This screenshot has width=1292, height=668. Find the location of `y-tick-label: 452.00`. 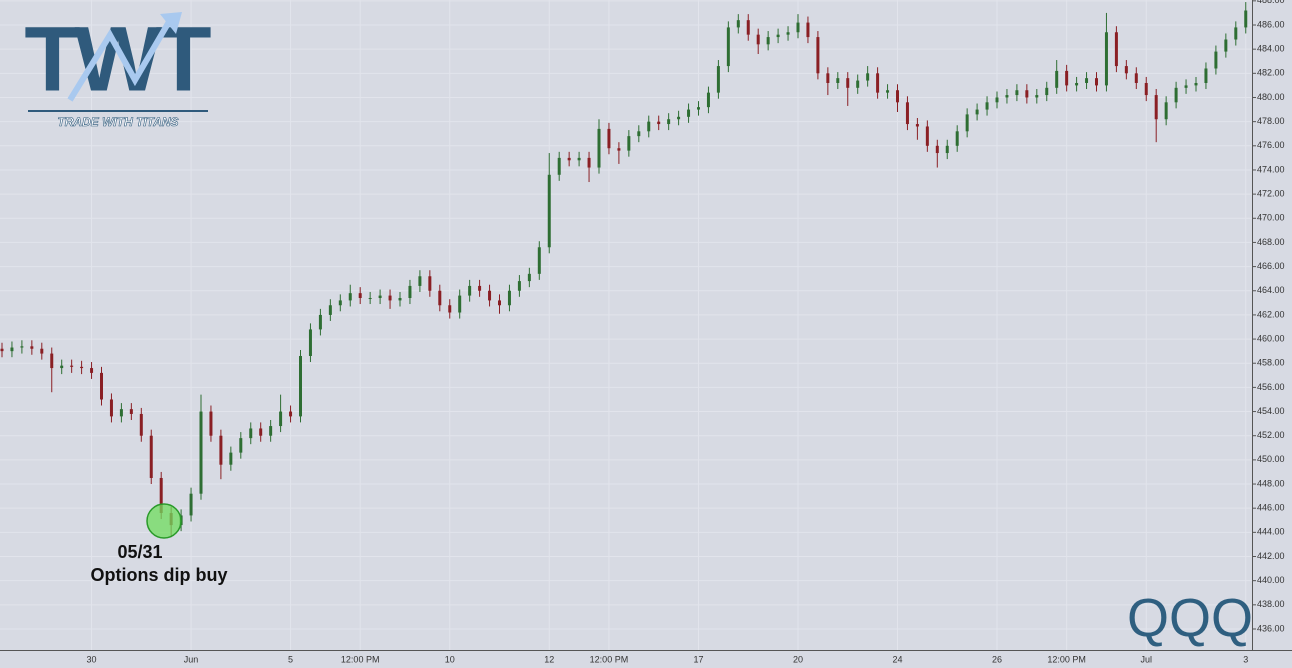

y-tick-label: 452.00 is located at coordinates (1271, 435).